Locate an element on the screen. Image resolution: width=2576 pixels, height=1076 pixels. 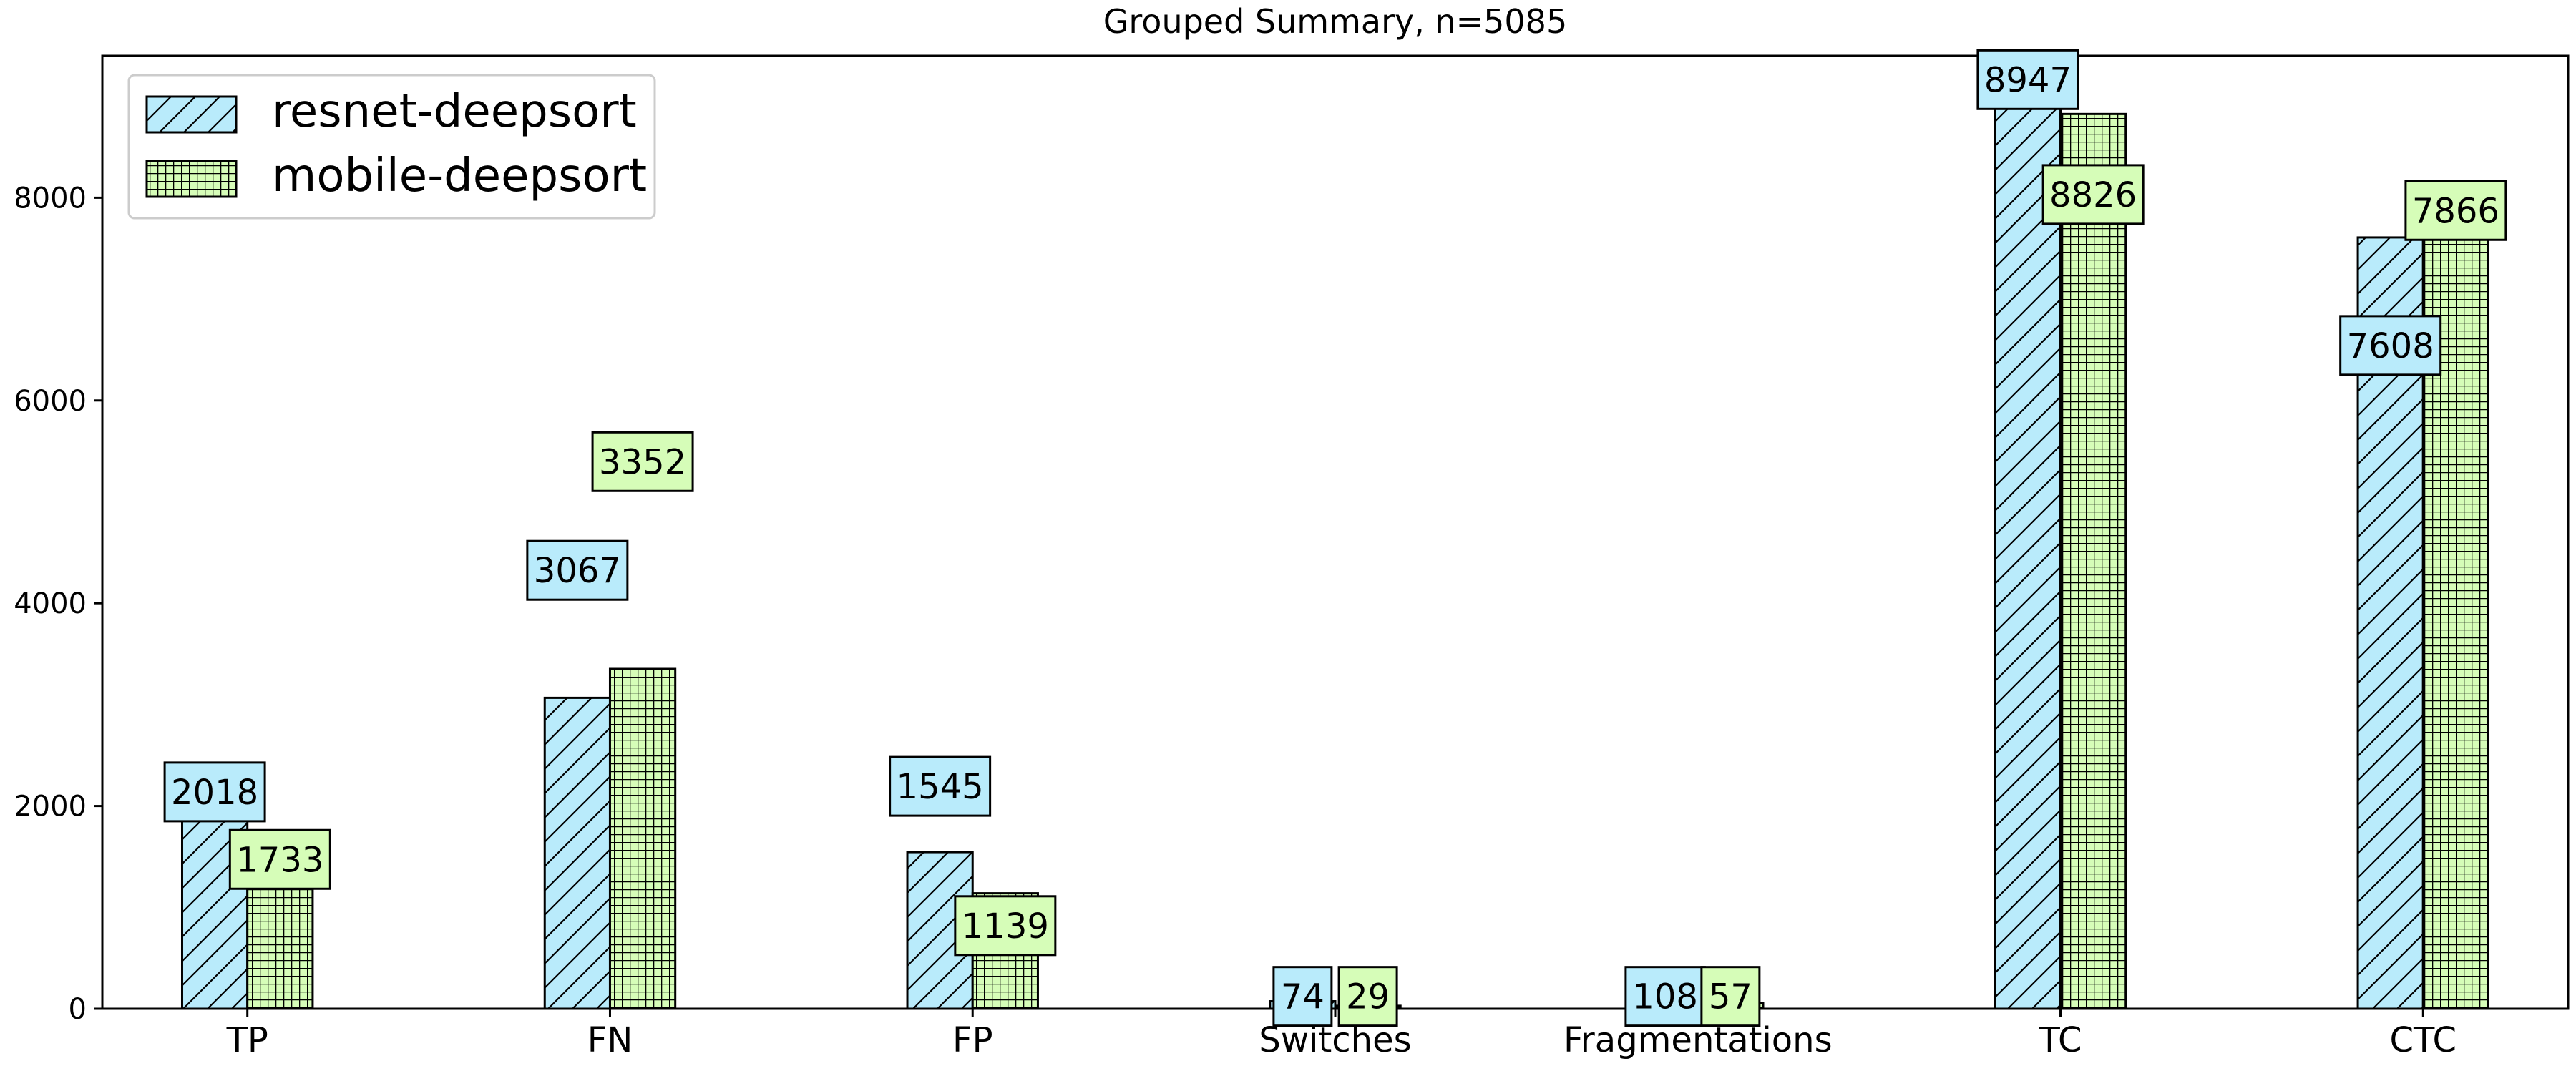
x-tick-label: TC is located at coordinates (2060, 1040).